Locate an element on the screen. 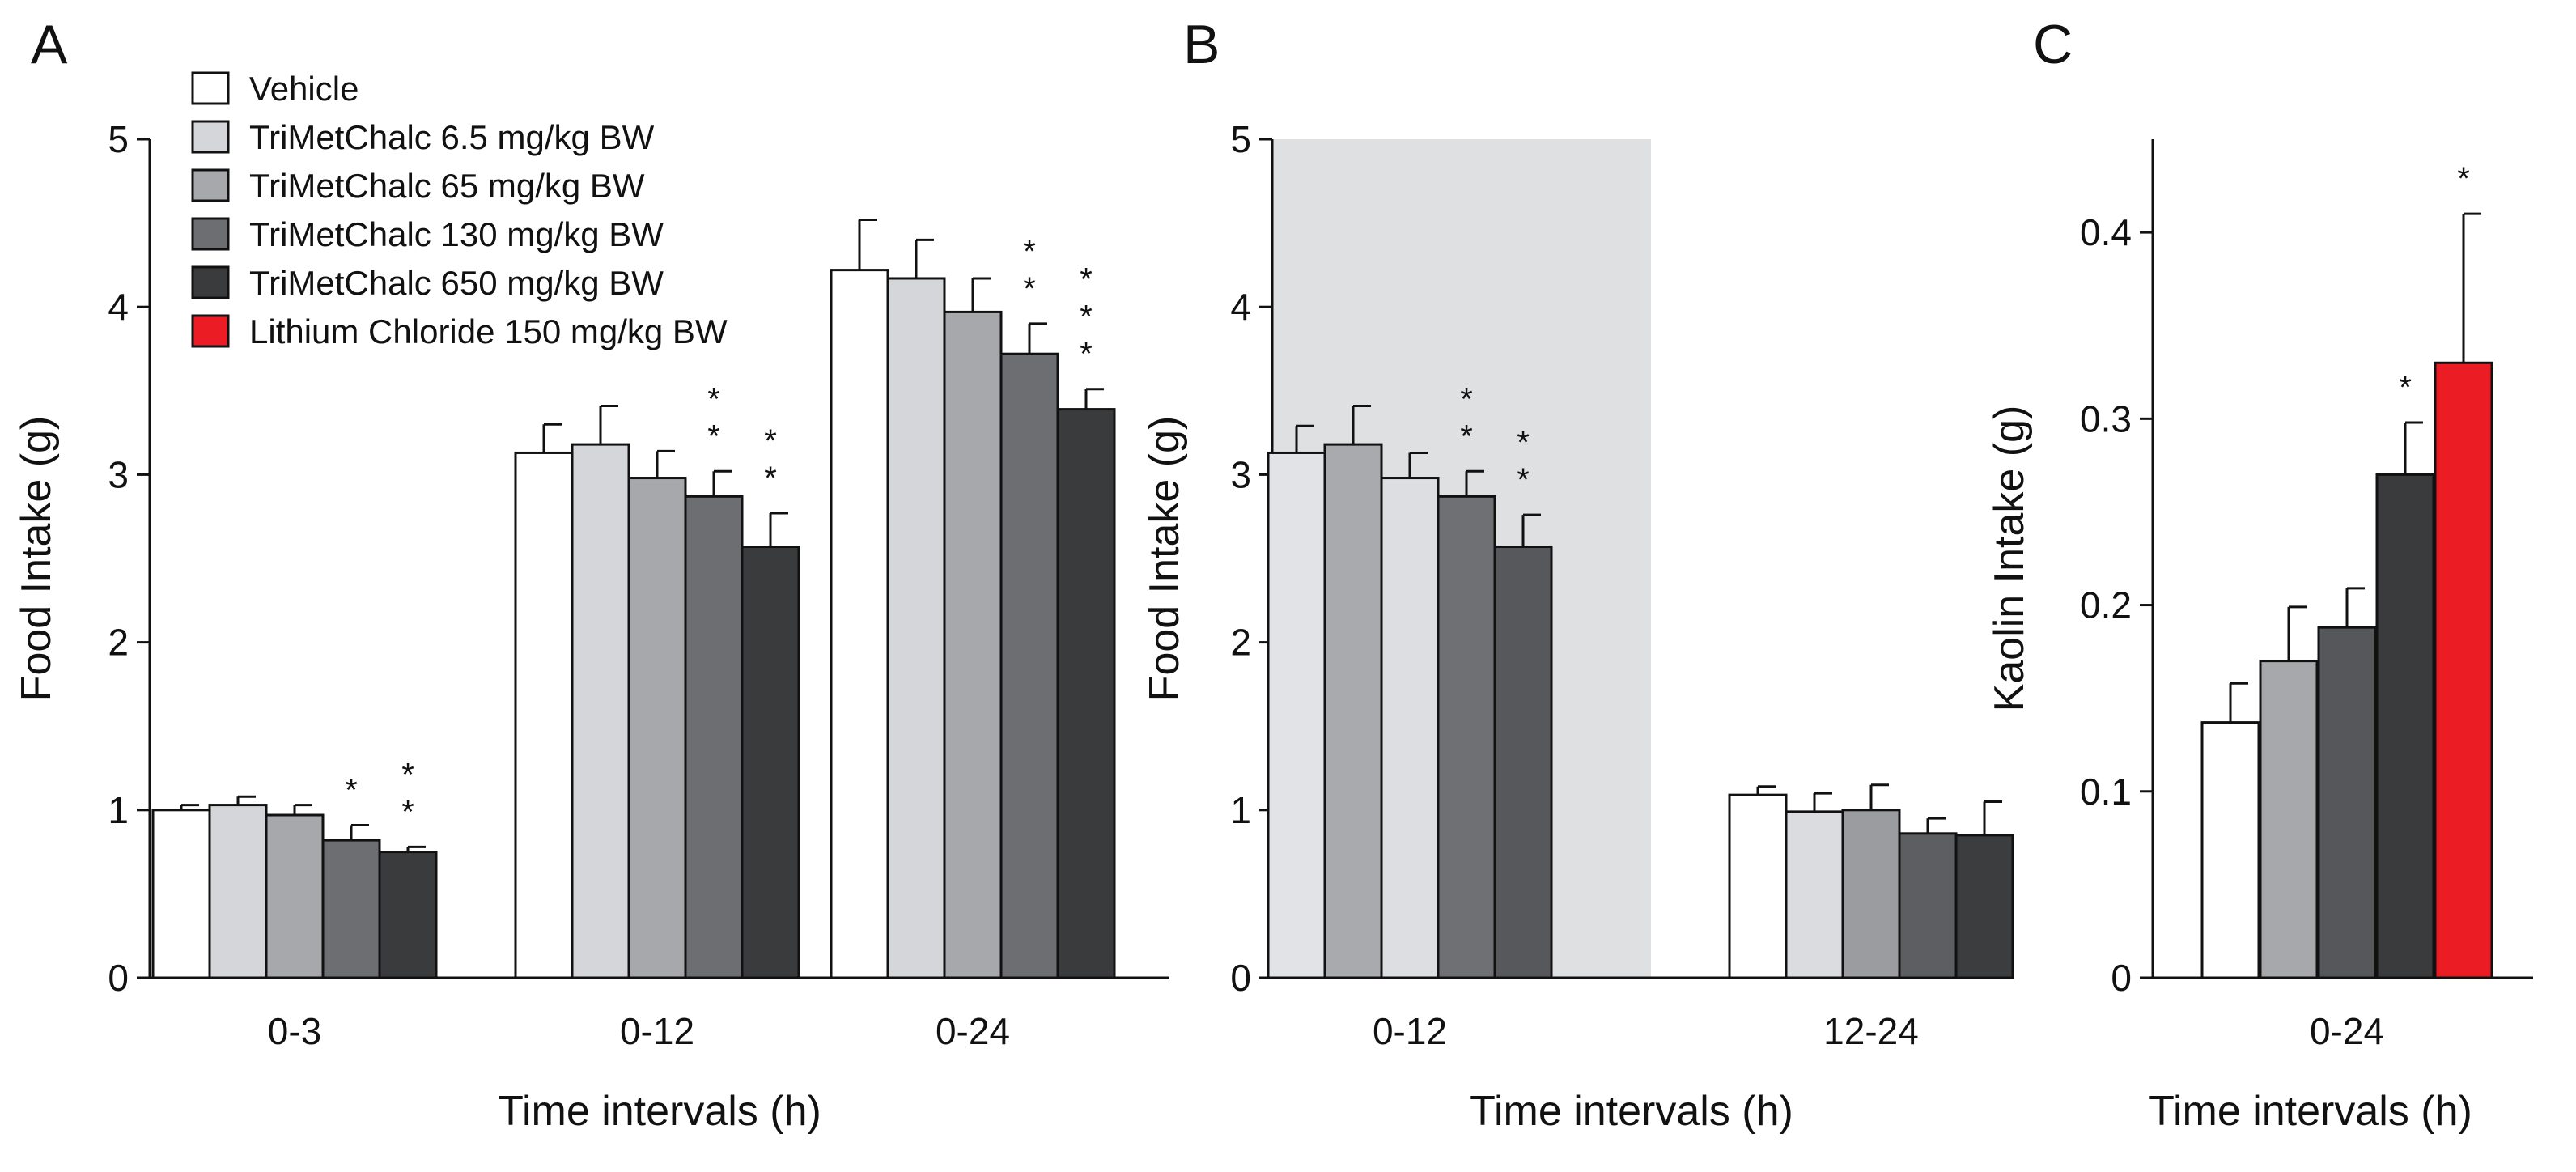 This screenshot has height=1172, width=2576. y-tick-label: 0.3 is located at coordinates (2106, 418).